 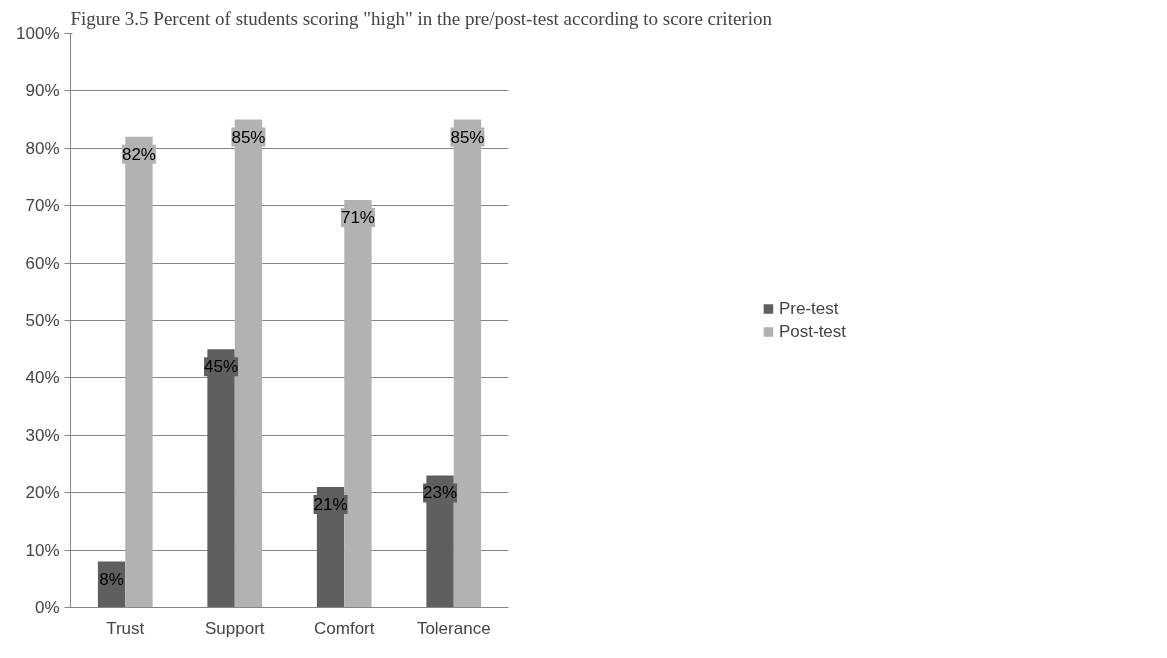 What do you see at coordinates (453, 628) in the screenshot?
I see `x-tick-label: Tolerance` at bounding box center [453, 628].